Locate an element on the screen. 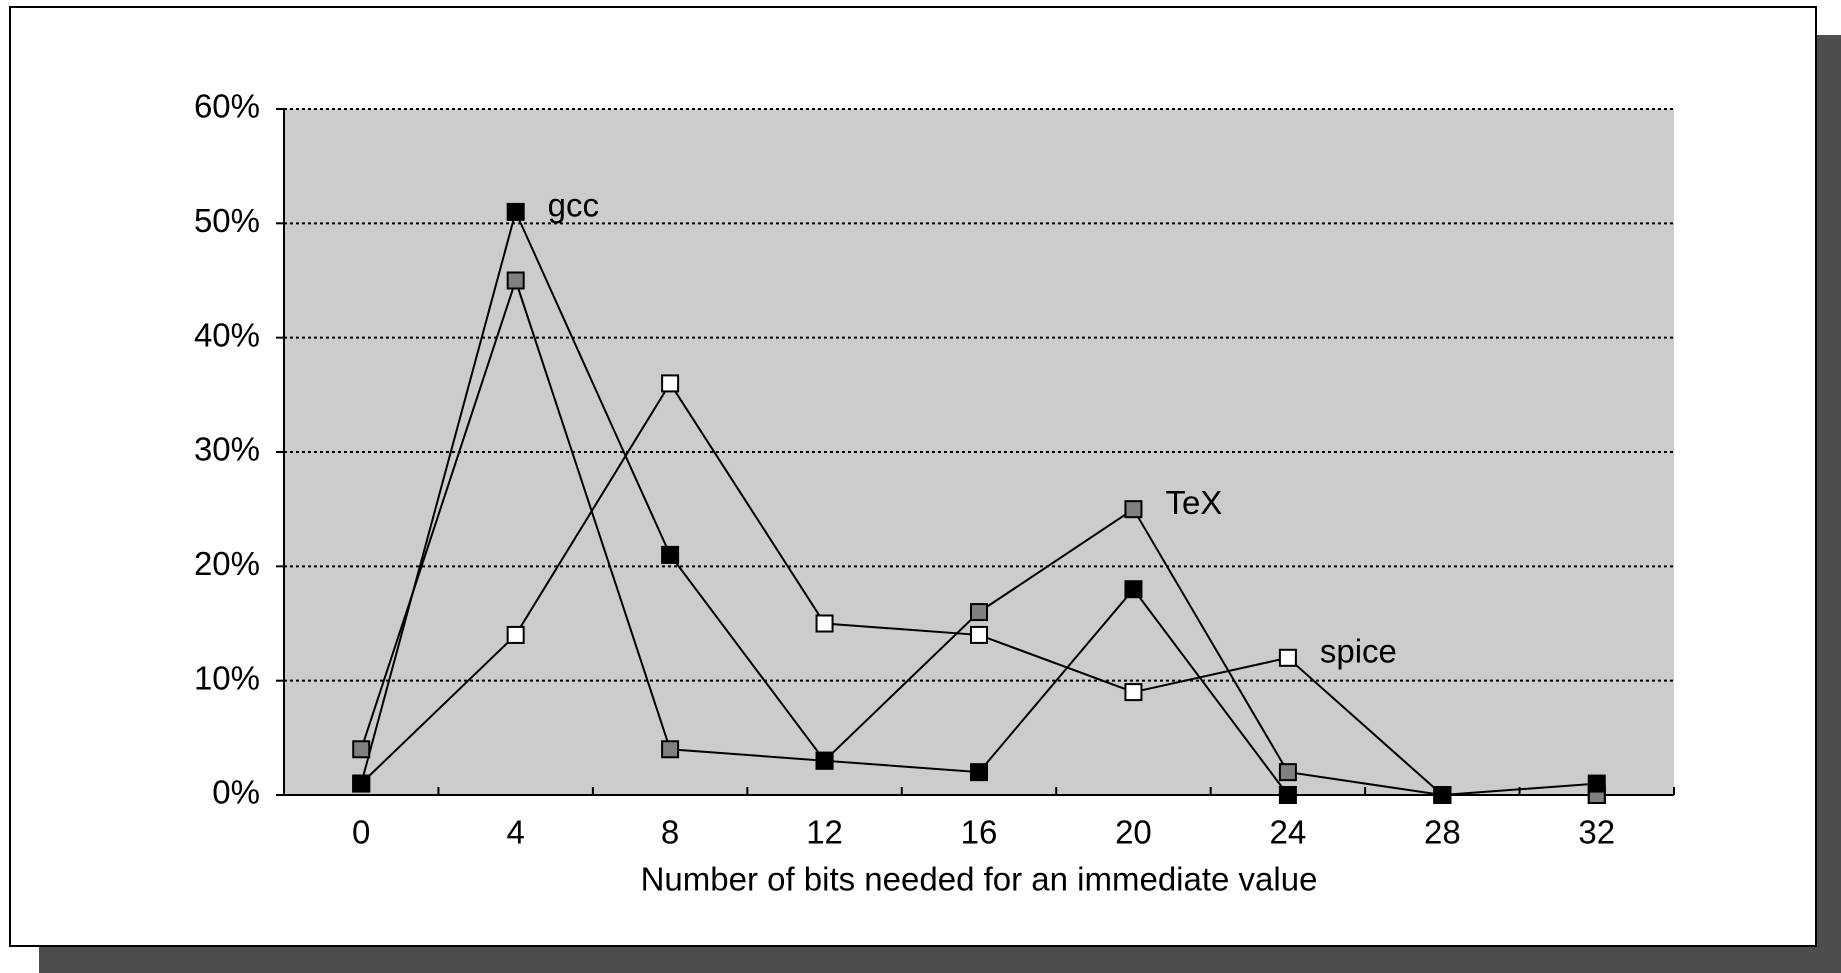 This screenshot has width=1841, height=973. y-tick-label: 0% is located at coordinates (236, 792).